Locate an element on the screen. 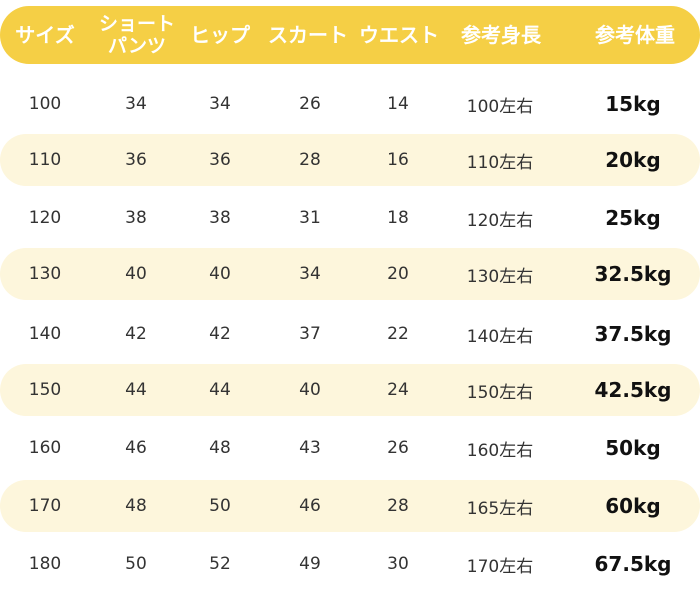  header-short-pants-line1: ショート is located at coordinates (136, 24).